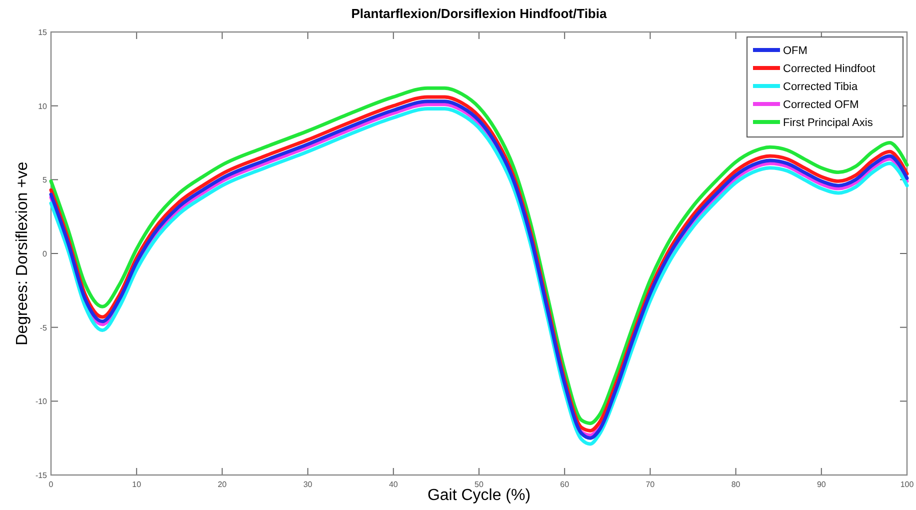 Image resolution: width=916 pixels, height=510 pixels. Describe the element at coordinates (820, 87) in the screenshot. I see `legend-label: Corrected Tibia` at that location.